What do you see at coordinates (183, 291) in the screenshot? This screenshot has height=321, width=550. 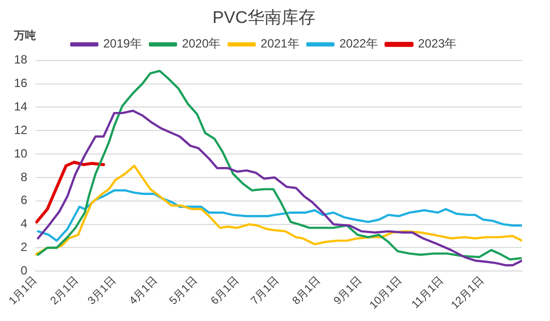 I see `x-tick-label: 5月1日` at bounding box center [183, 291].